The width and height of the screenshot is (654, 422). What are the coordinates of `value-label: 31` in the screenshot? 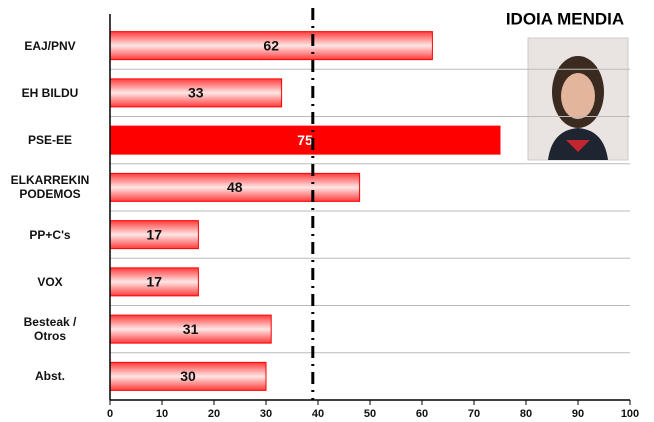 It's located at (191, 329).